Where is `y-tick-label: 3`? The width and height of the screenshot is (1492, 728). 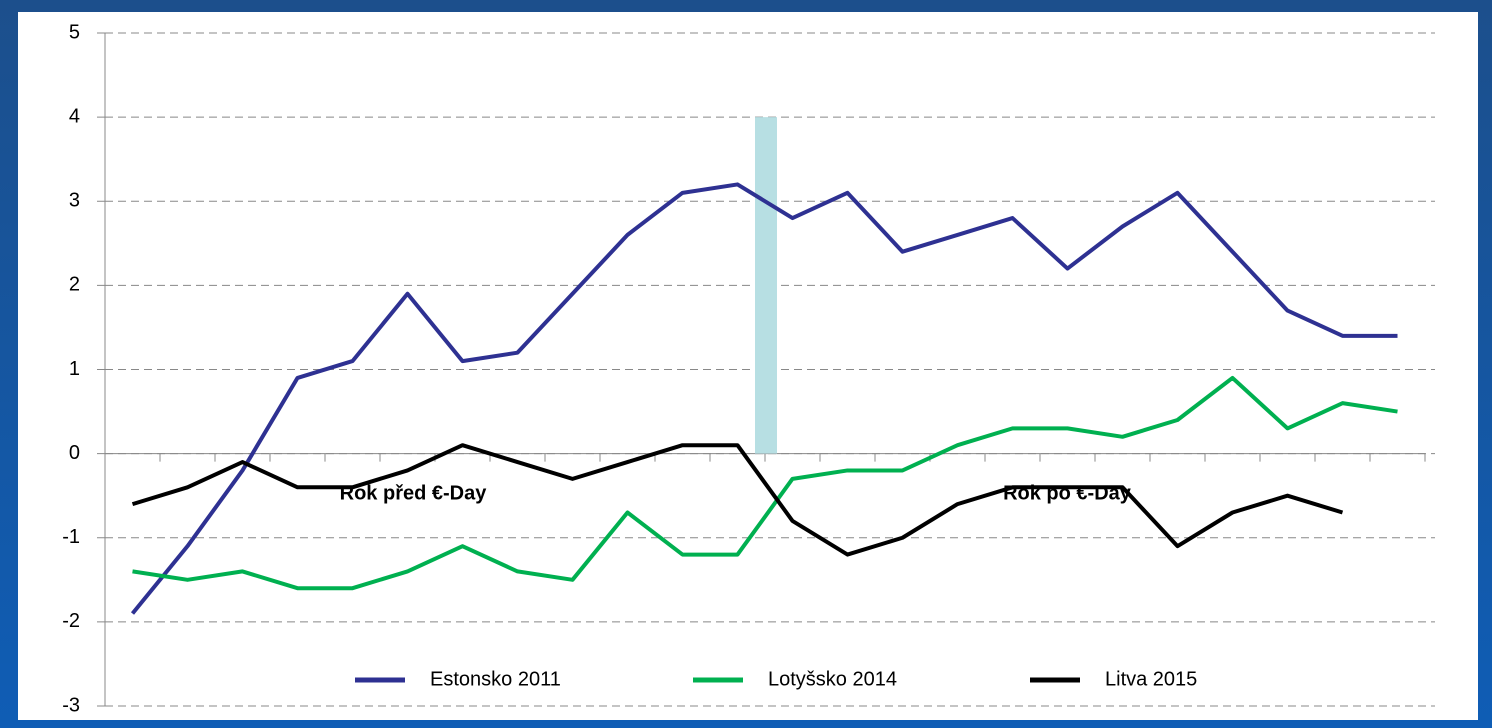
y-tick-label: 3 is located at coordinates (74, 201).